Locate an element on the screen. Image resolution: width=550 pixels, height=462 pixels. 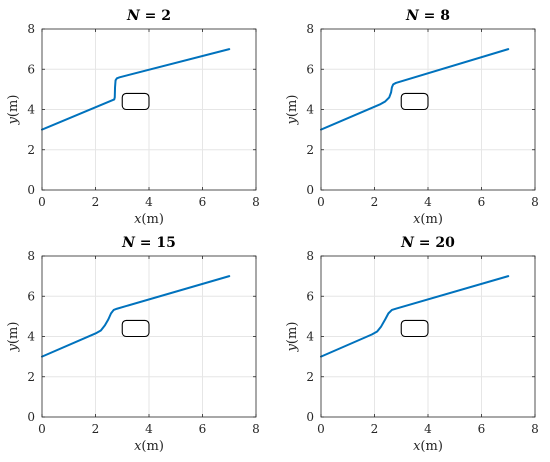
chart-title: N = 2 is located at coordinates (148, 16).